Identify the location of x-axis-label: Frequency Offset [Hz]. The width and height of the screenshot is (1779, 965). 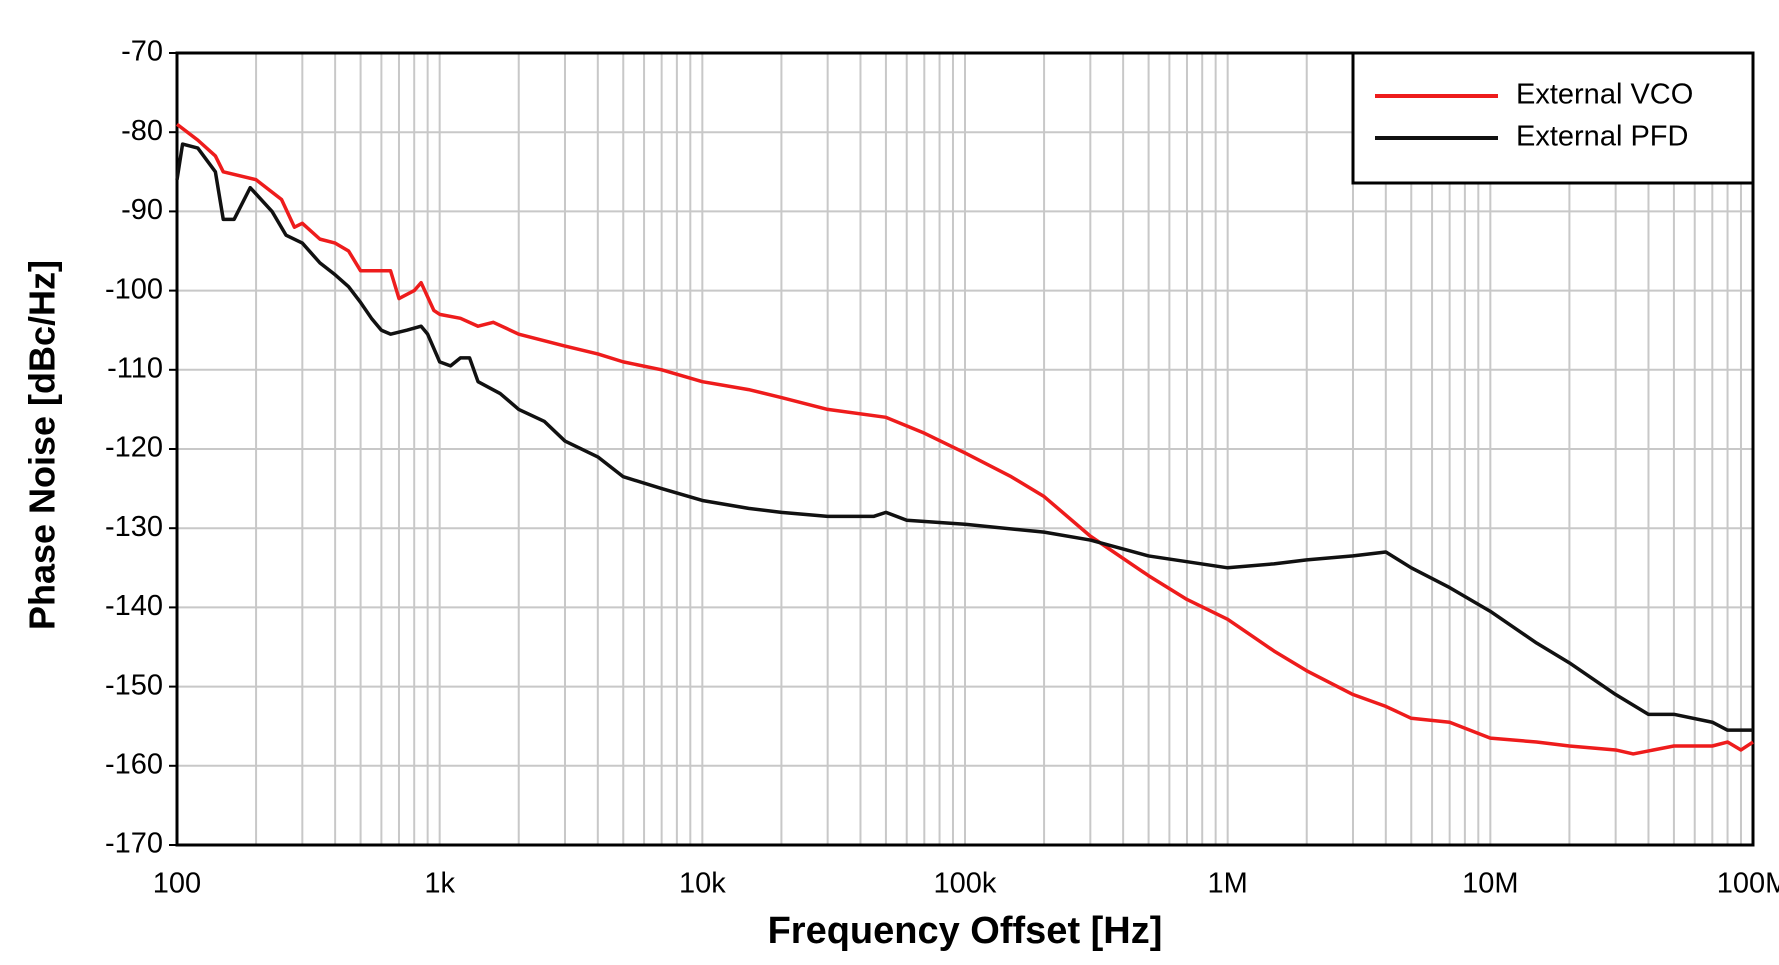
(965, 931).